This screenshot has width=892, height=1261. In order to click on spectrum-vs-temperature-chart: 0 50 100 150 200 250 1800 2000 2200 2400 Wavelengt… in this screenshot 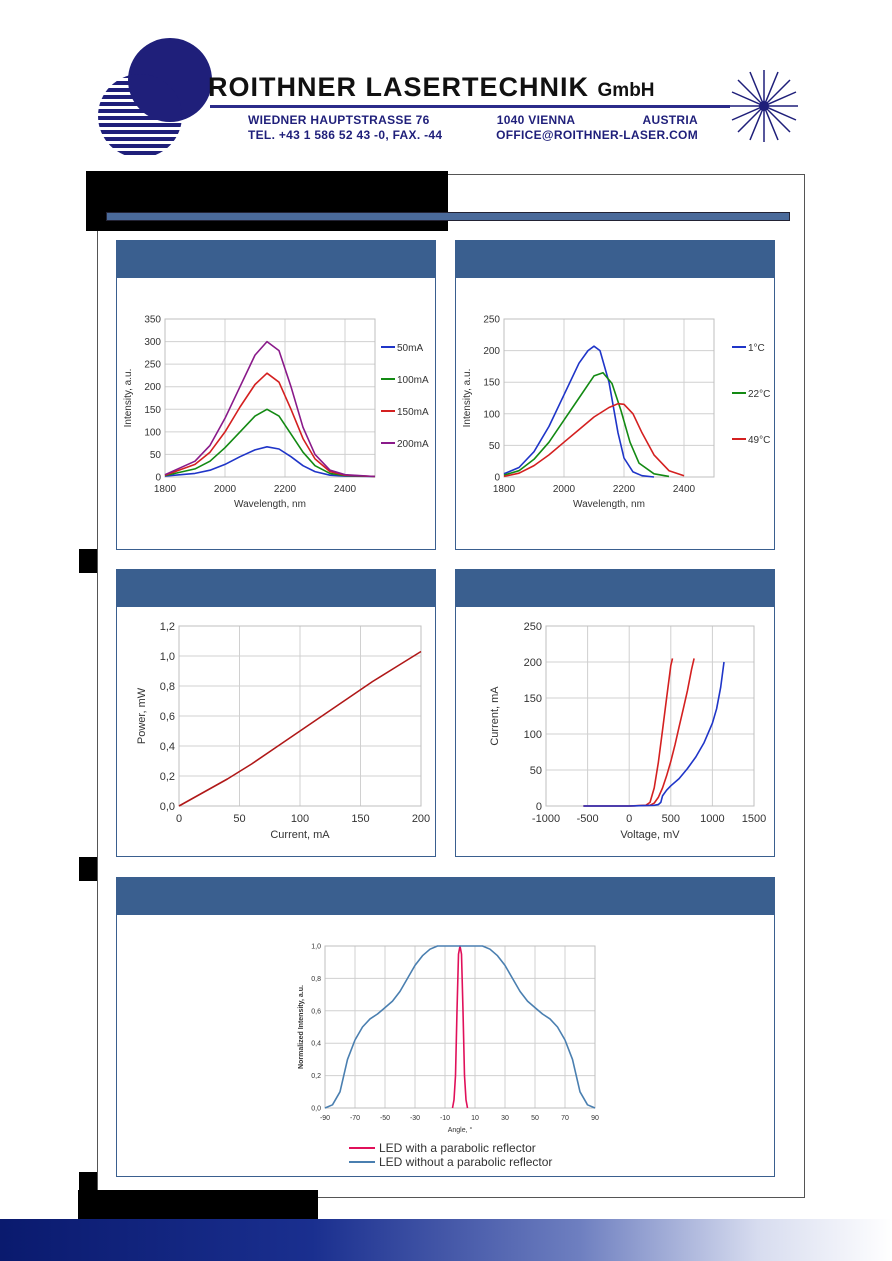, I will do `click(616, 413)`.